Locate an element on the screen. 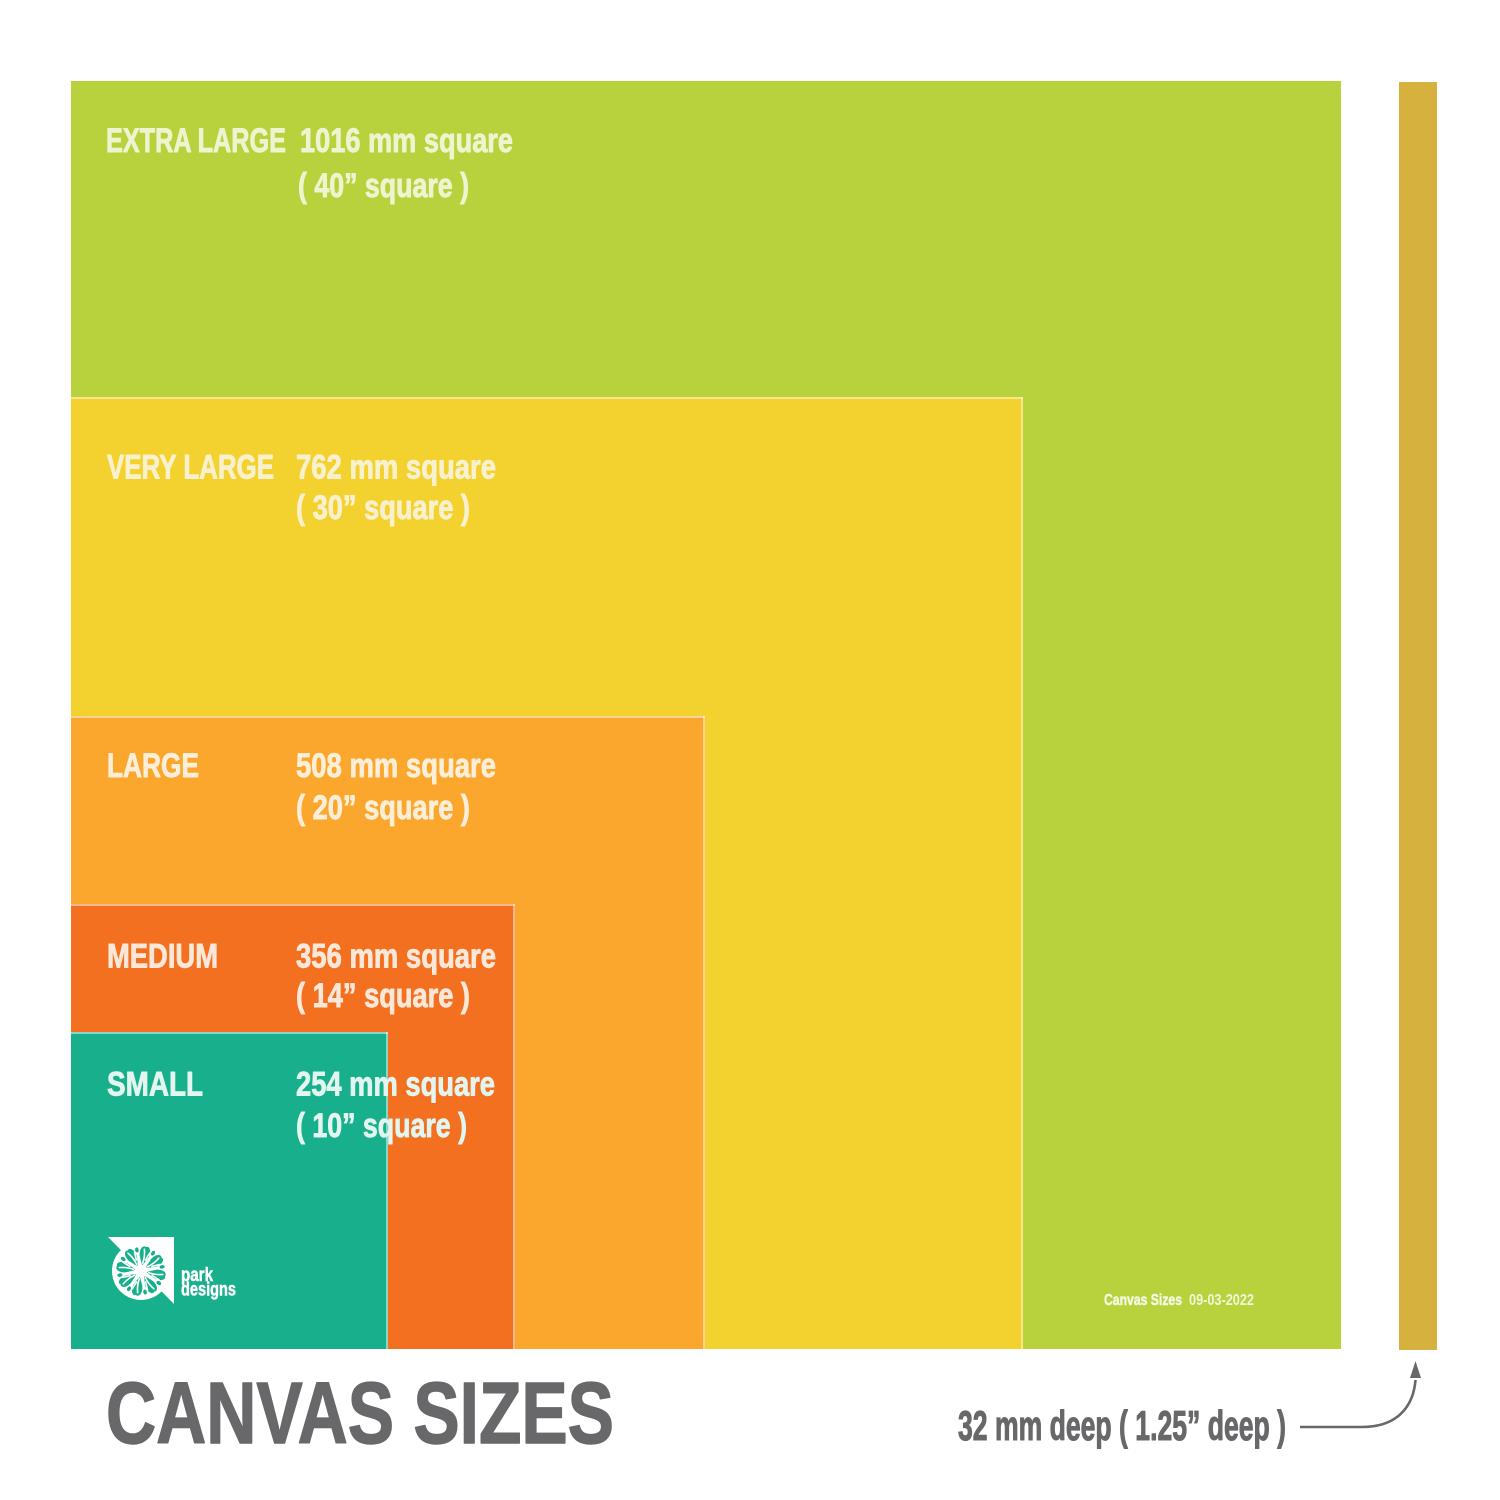 Image resolution: width=1500 pixels, height=1500 pixels. svg-text: SMALL is located at coordinates (155, 1085).